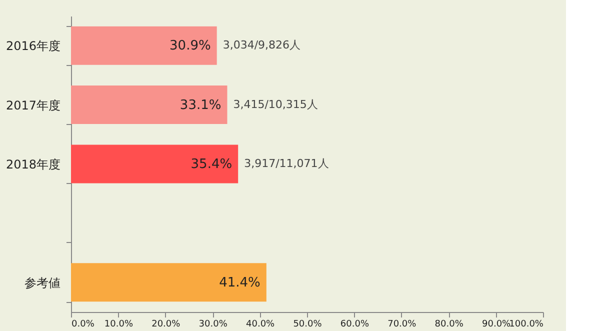 The width and height of the screenshot is (600, 331). What do you see at coordinates (307, 325) in the screenshot?
I see `x-tick-label: 50.0%` at bounding box center [307, 325].